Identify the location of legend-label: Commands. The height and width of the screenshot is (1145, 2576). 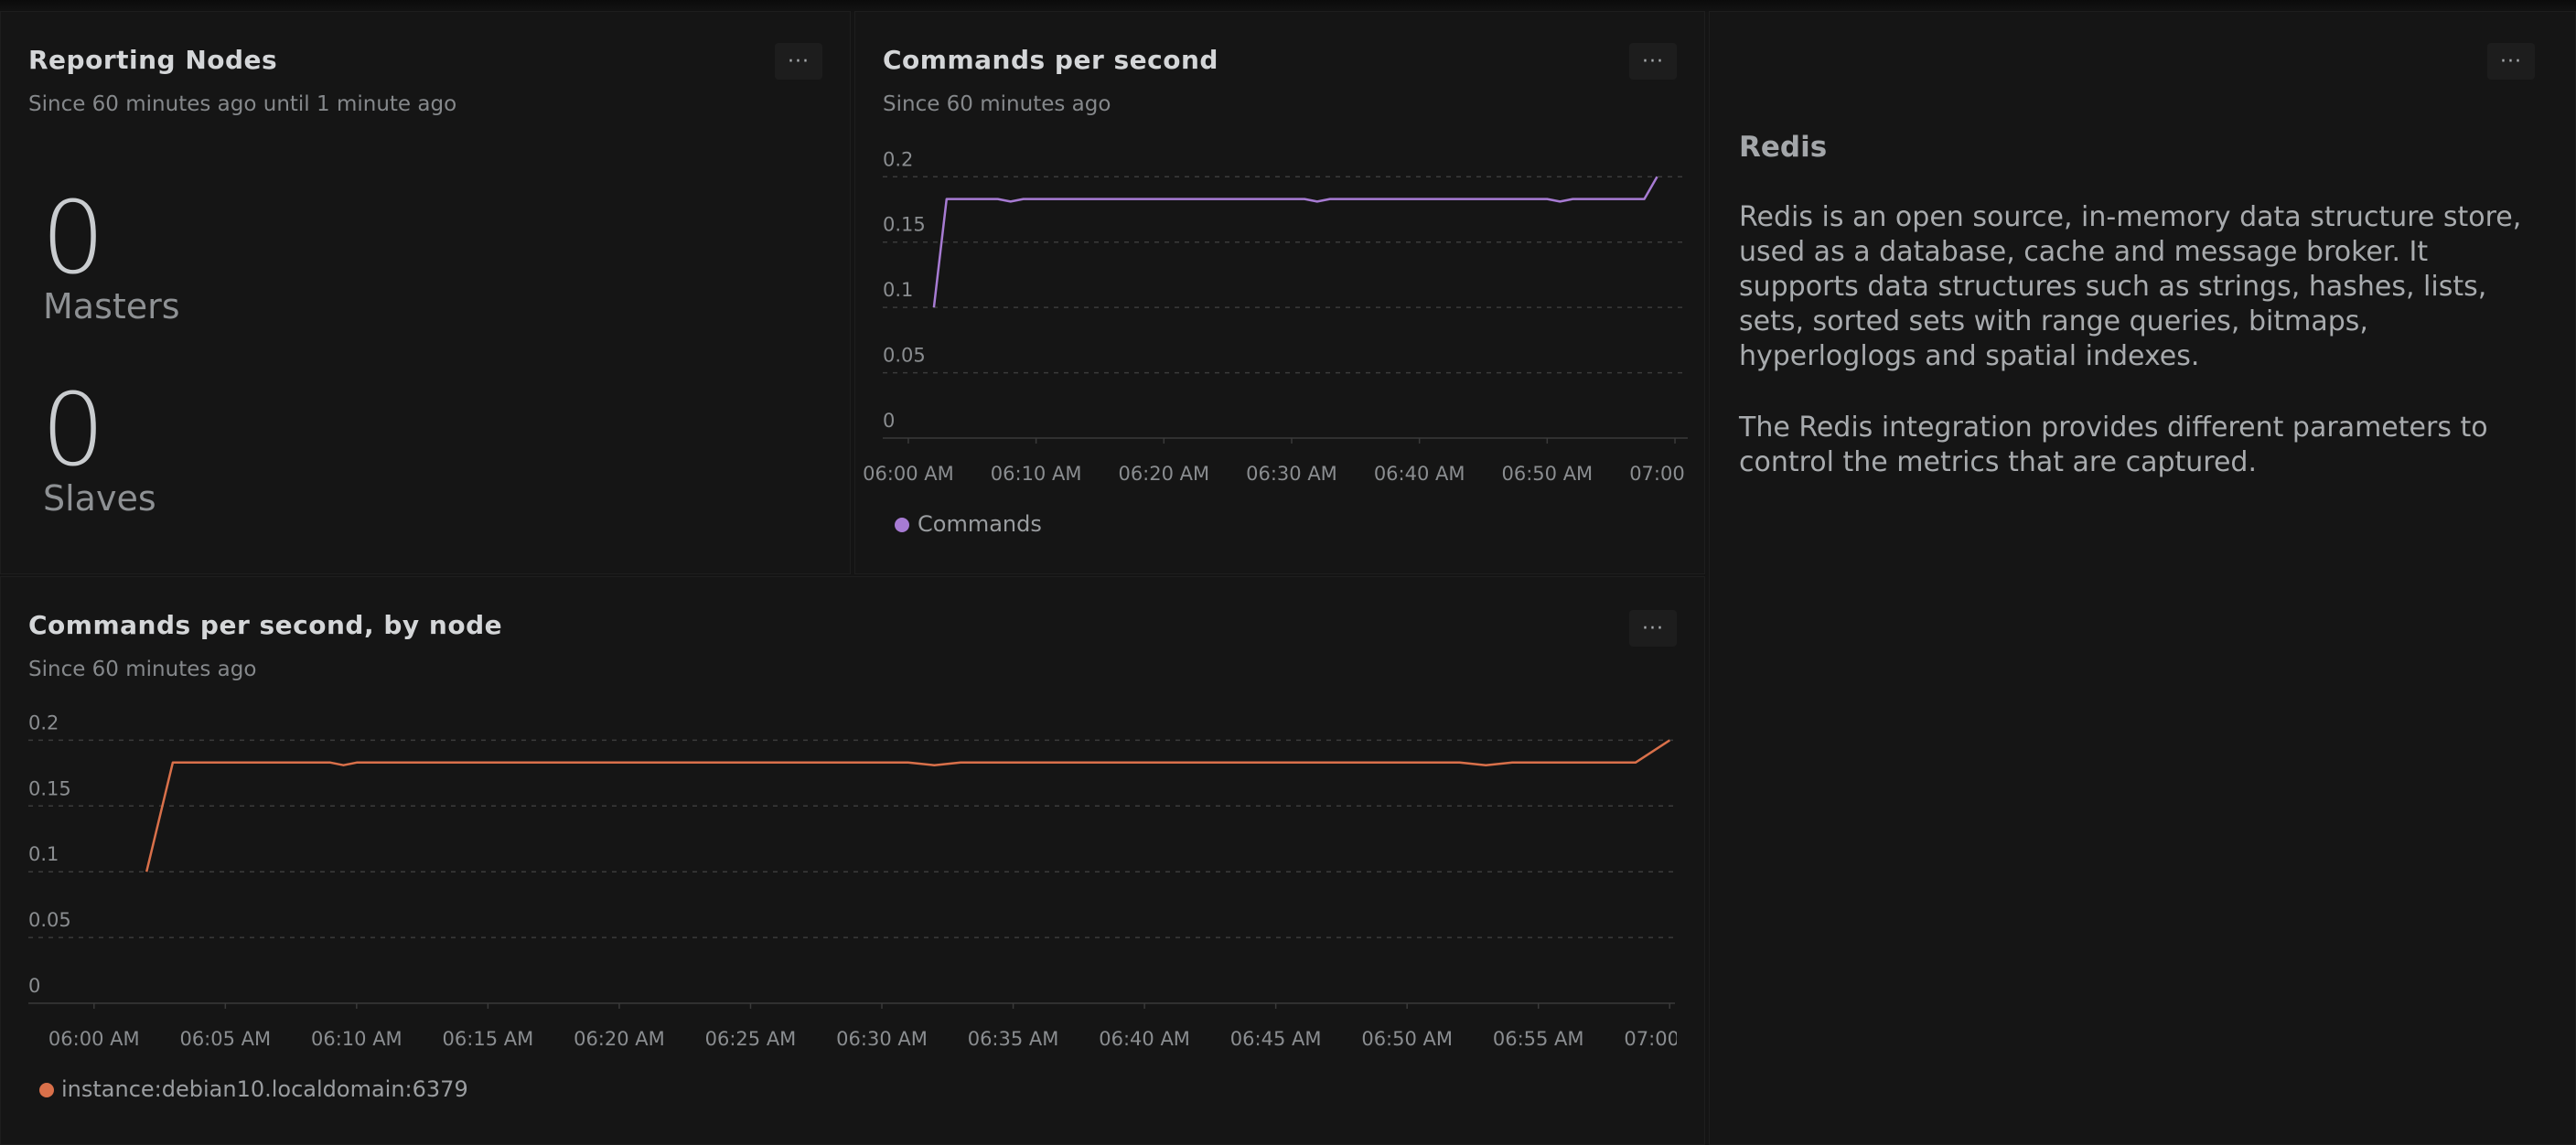
(980, 524).